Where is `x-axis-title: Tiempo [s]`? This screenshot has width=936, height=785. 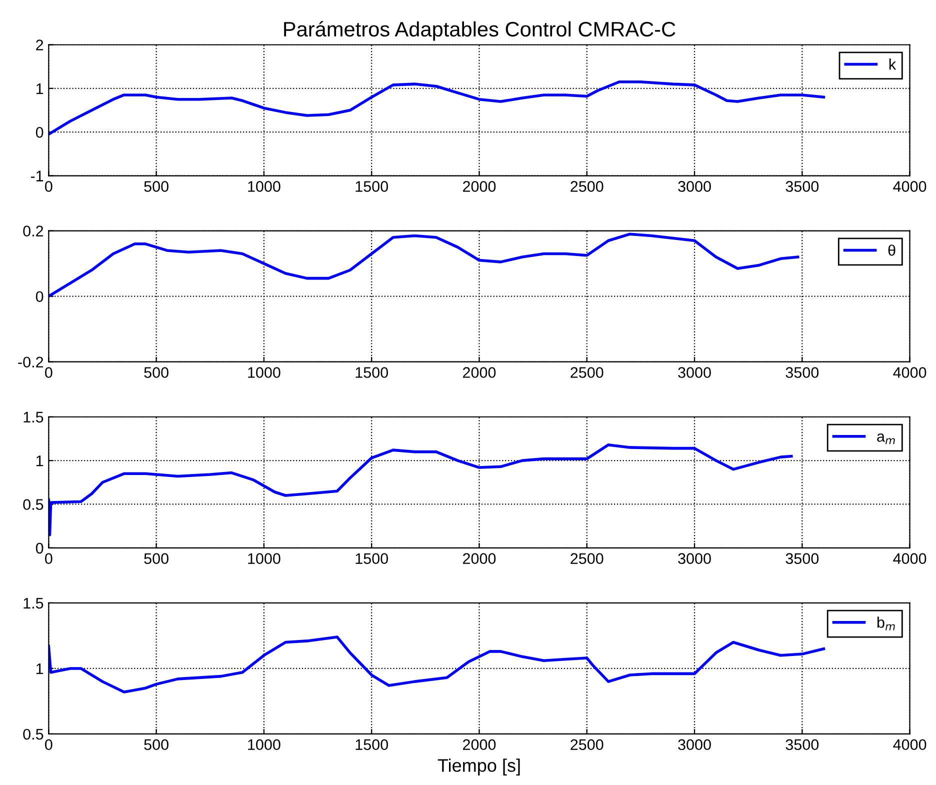 x-axis-title: Tiempo [s] is located at coordinates (479, 767).